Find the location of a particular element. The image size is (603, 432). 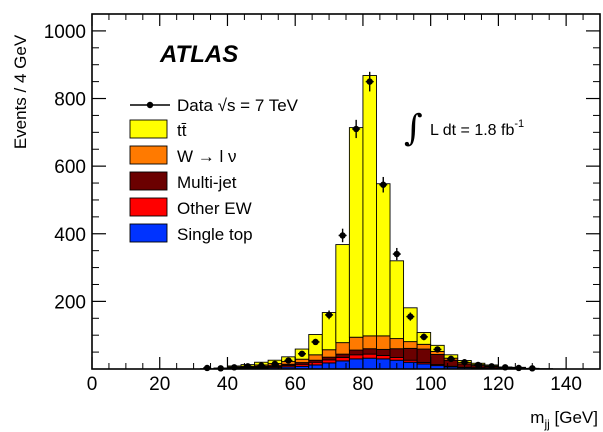

legend-item-tt: tt̄ is located at coordinates (158, 129).